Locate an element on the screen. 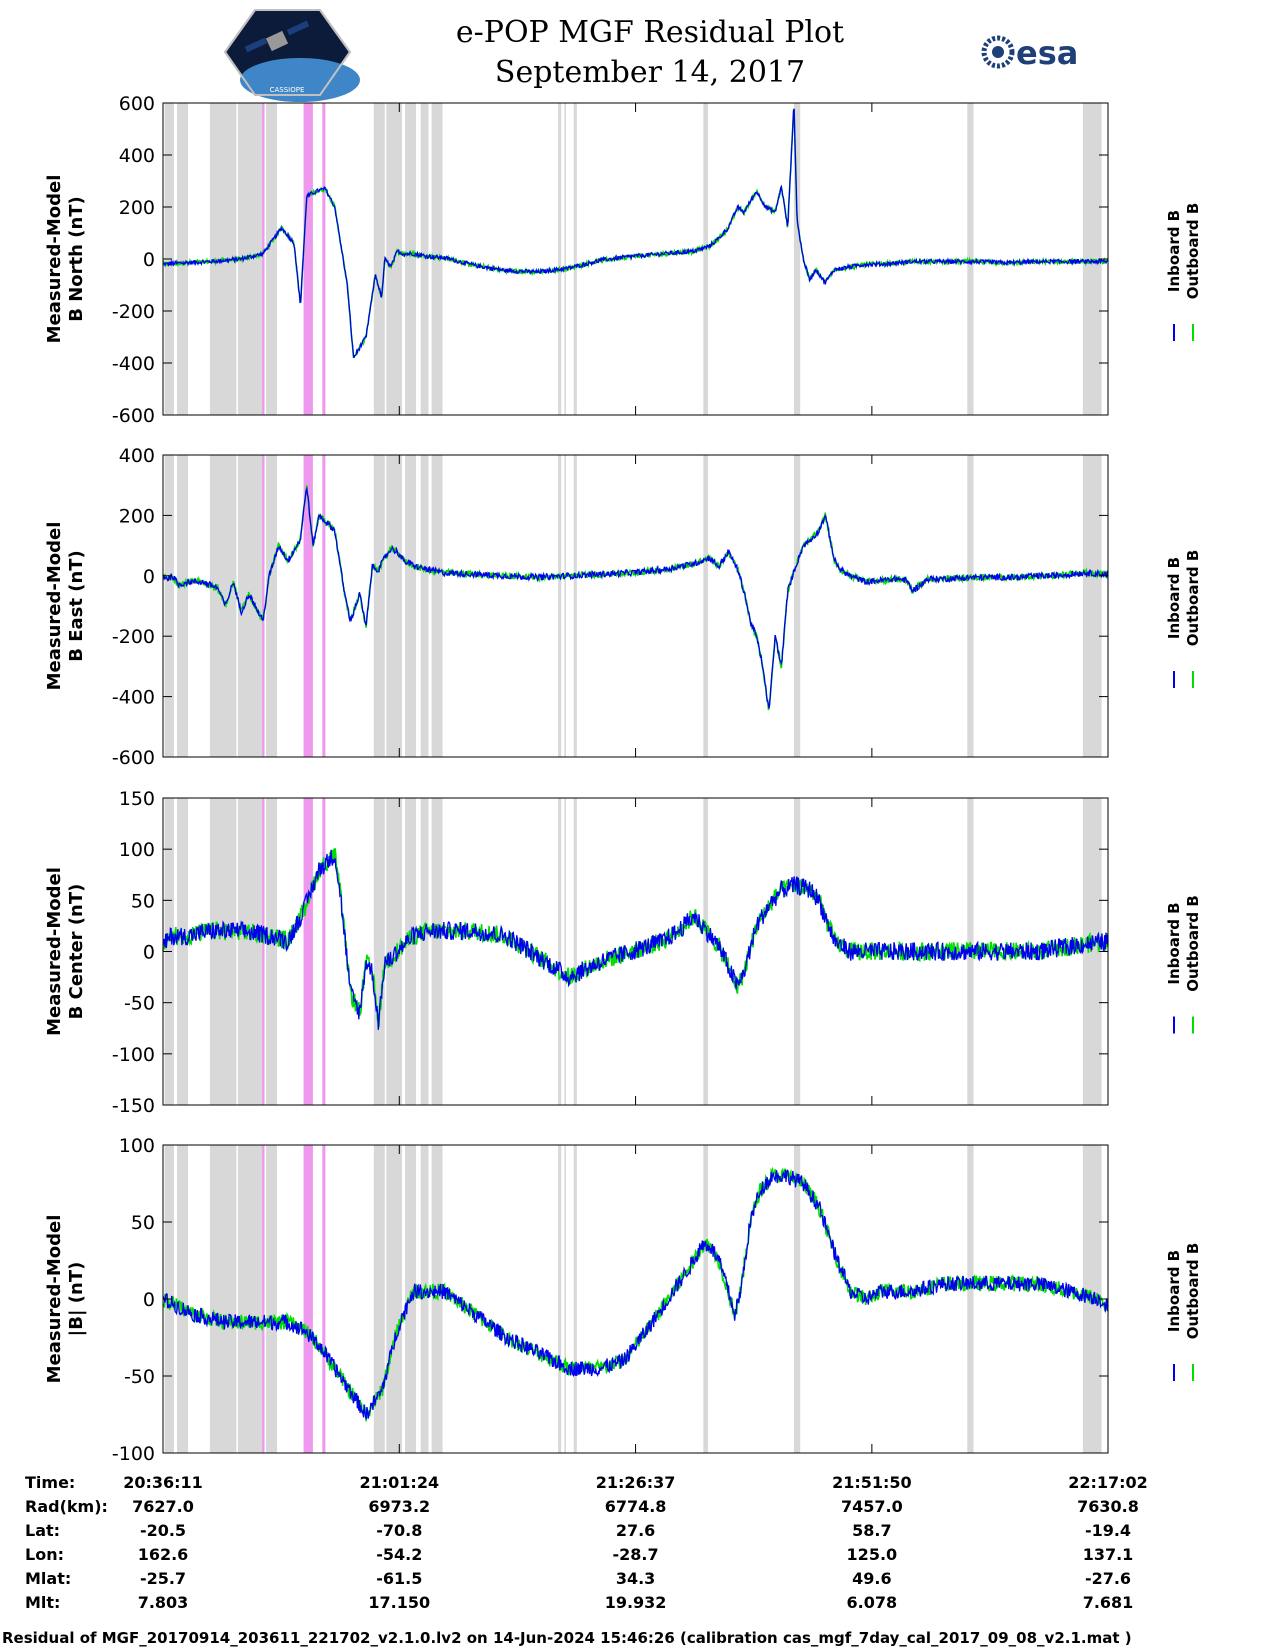 The width and height of the screenshot is (1275, 1650). table-cell: -61.5 is located at coordinates (399, 1578).